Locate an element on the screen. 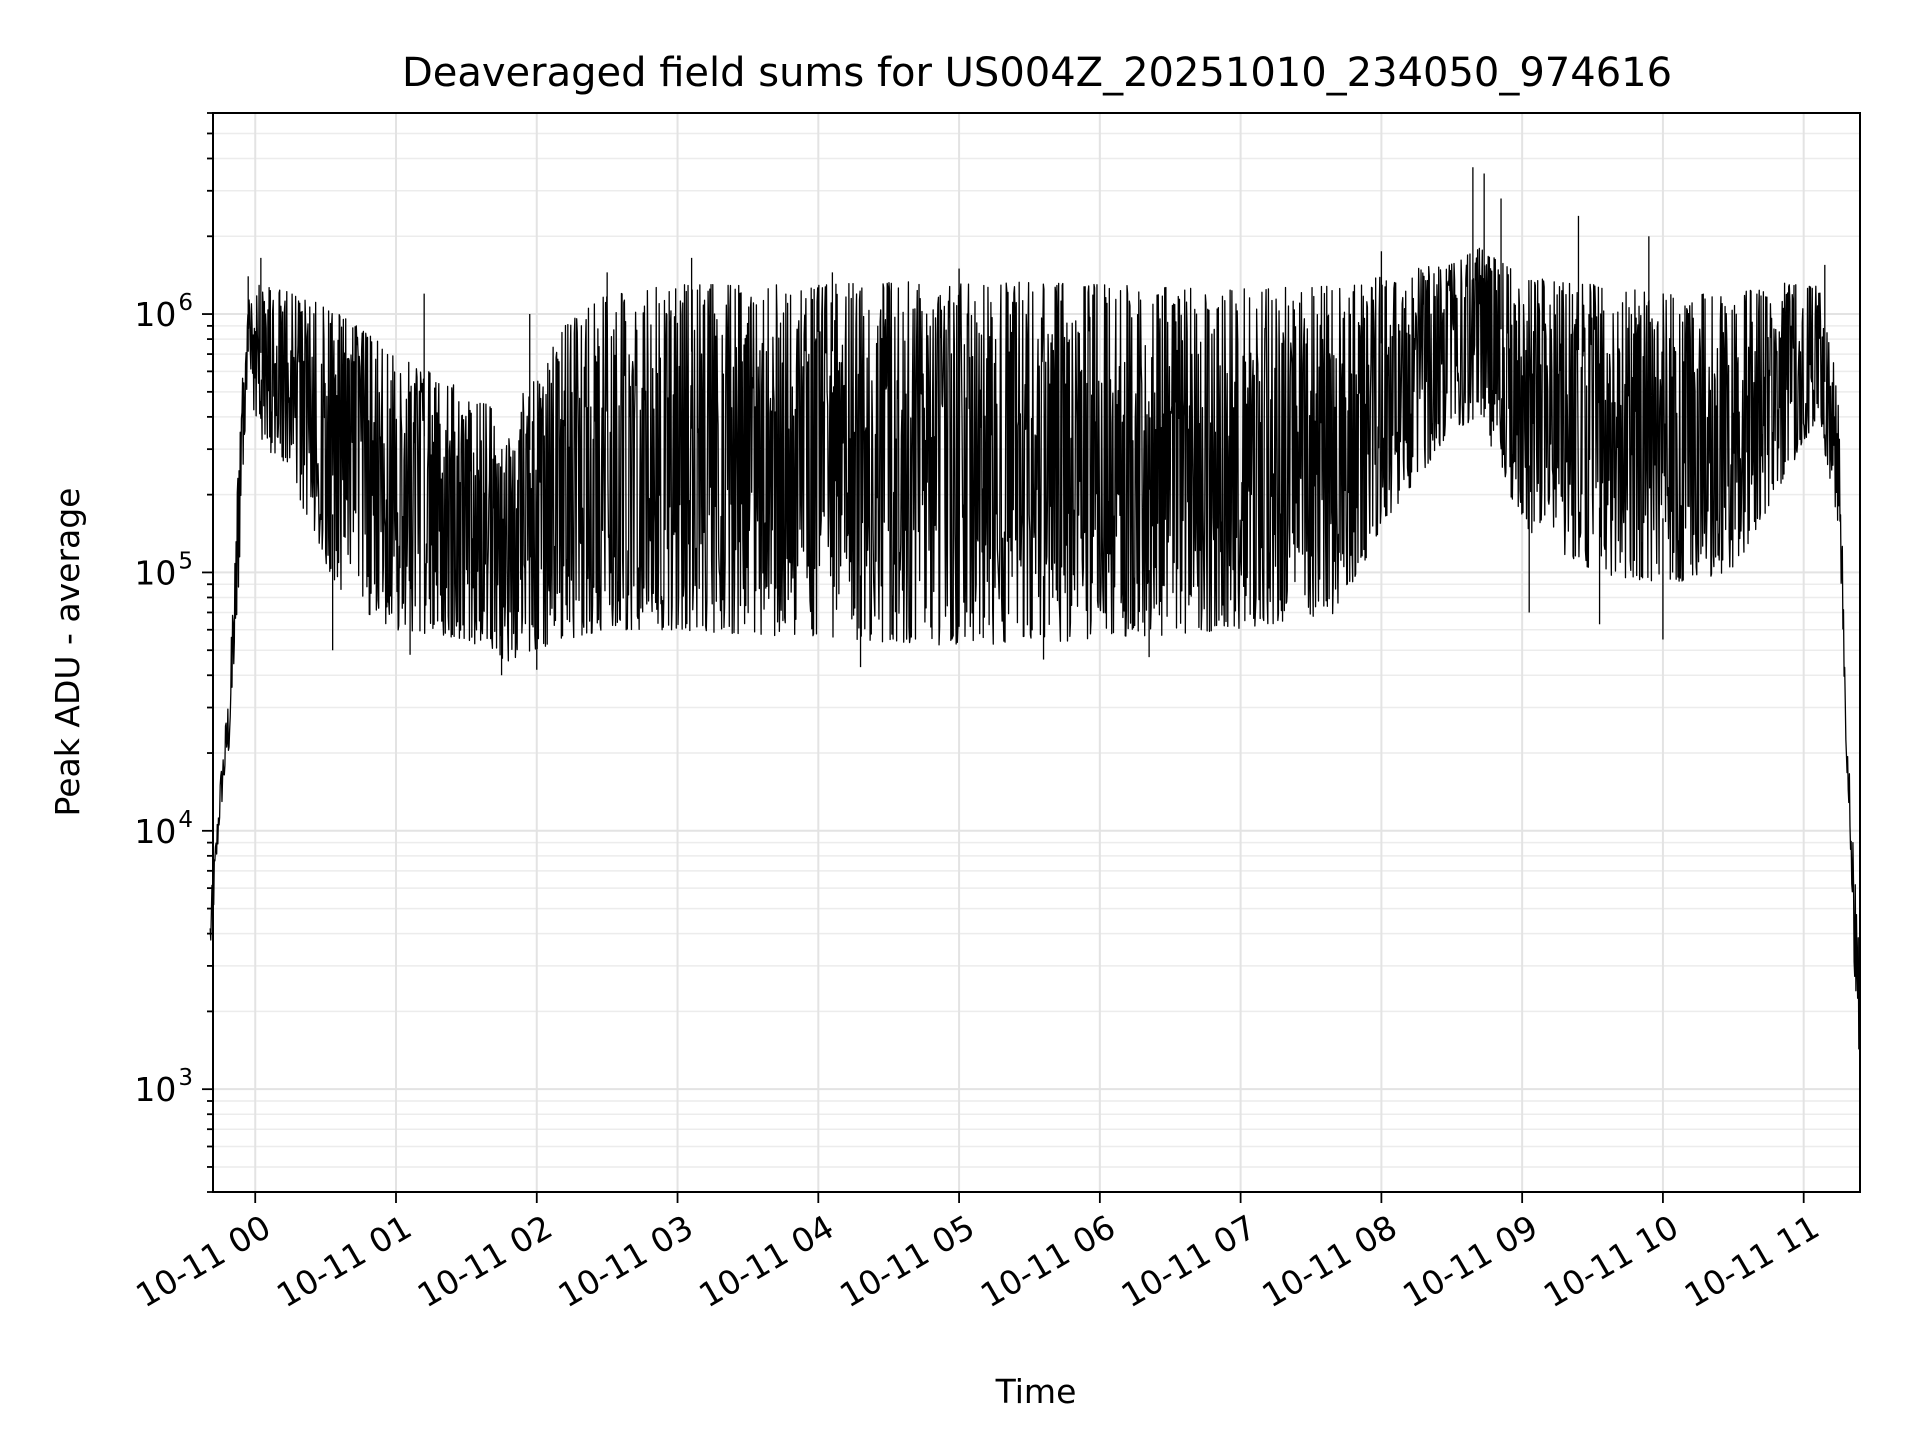 Image resolution: width=1920 pixels, height=1440 pixels. y-tick-label: 10⁴ is located at coordinates (163, 829).